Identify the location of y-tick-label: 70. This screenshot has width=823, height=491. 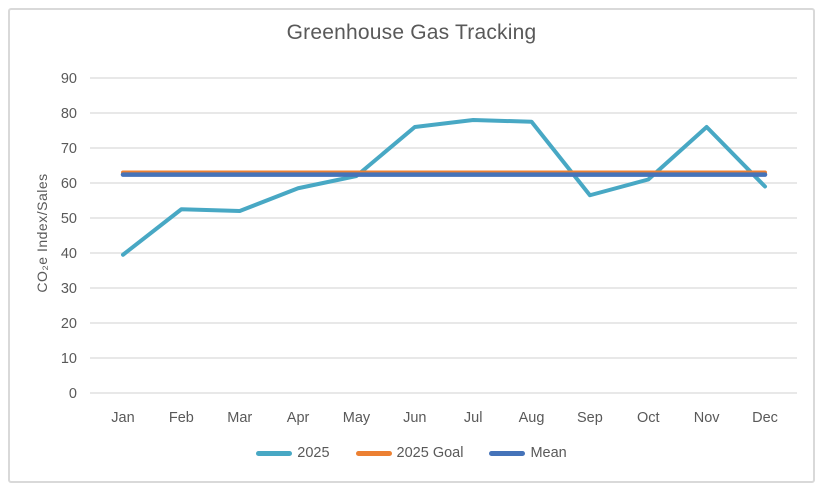
(69, 149).